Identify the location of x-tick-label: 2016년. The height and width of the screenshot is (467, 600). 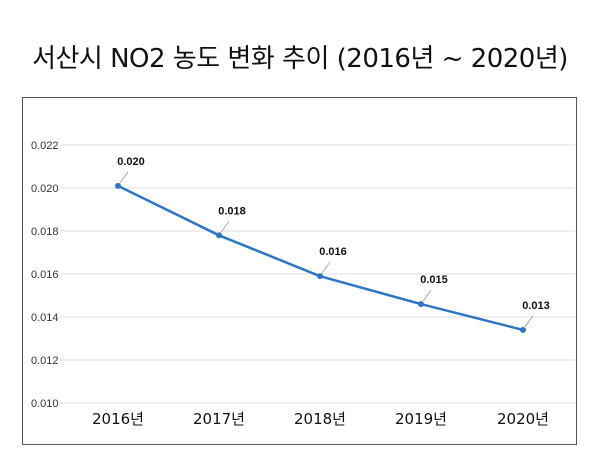
(118, 419).